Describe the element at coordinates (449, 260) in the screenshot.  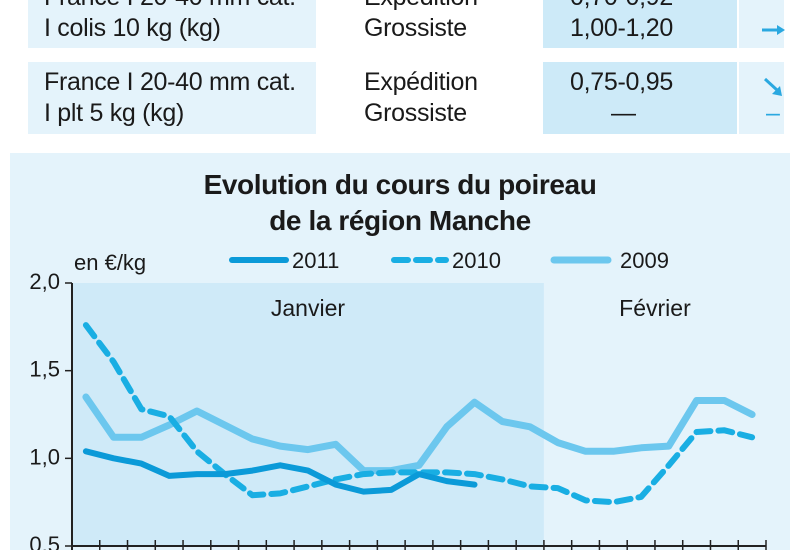
I see `legend: 2011 2010 2009` at that location.